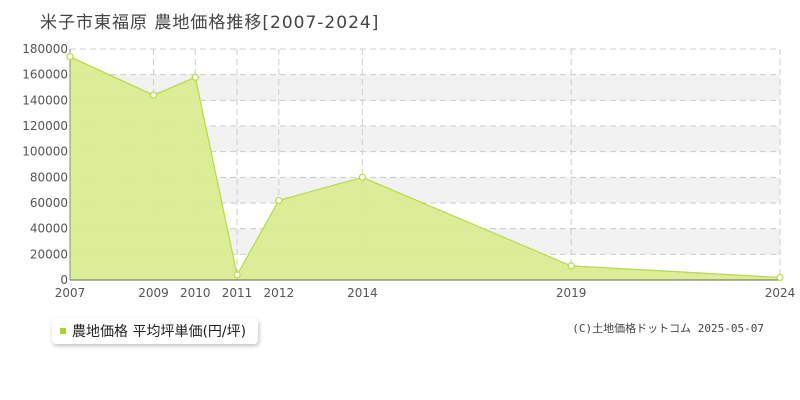  Describe the element at coordinates (49, 177) in the screenshot. I see `y-tick-label: 80000` at that location.